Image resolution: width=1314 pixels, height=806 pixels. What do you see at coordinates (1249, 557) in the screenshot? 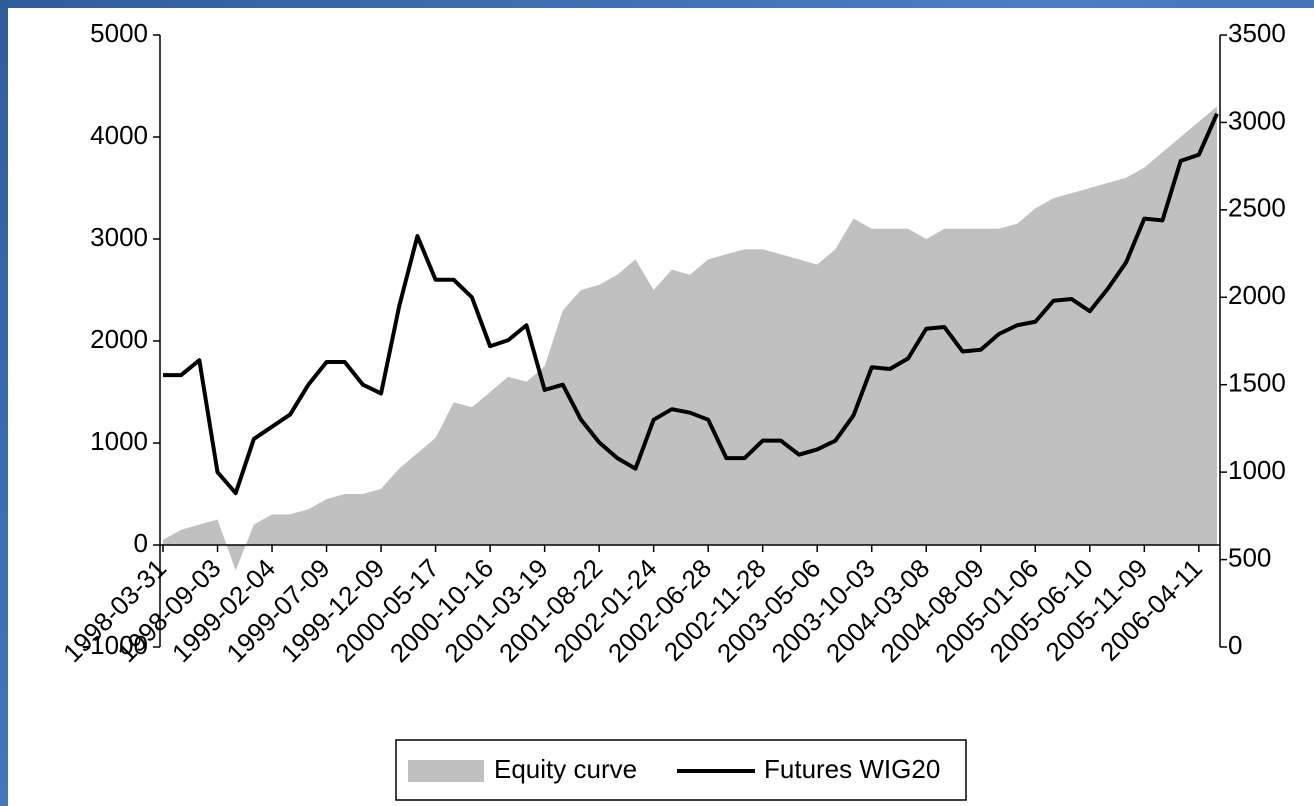
I see `y2-tick-label: 500` at bounding box center [1249, 557].